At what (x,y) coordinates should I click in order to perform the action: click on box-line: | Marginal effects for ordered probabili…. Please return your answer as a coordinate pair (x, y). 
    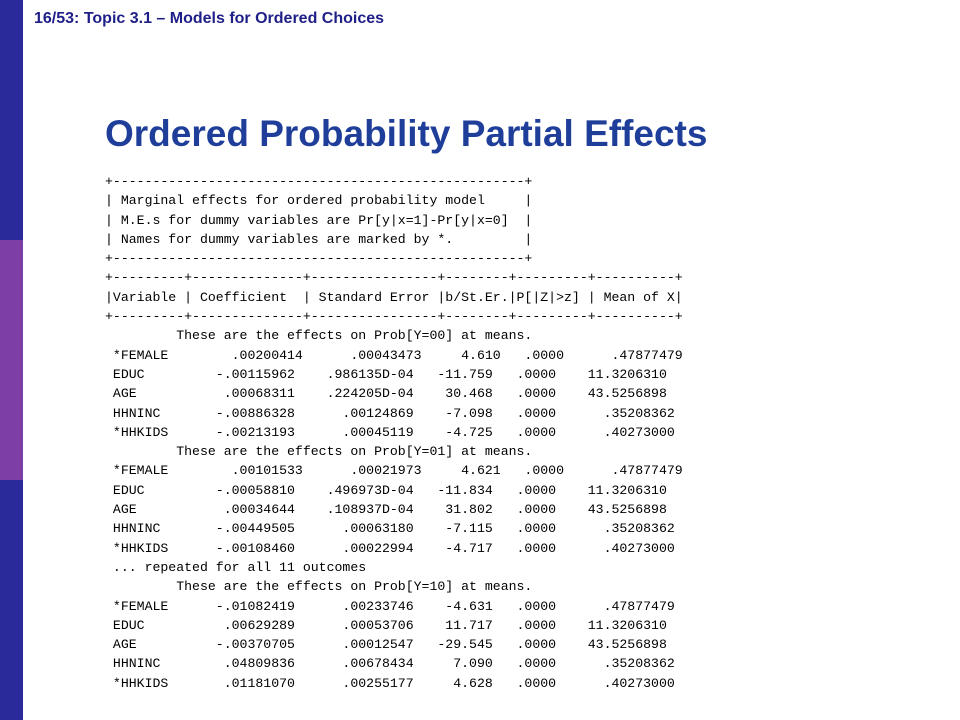
    Looking at the image, I should click on (319, 201).